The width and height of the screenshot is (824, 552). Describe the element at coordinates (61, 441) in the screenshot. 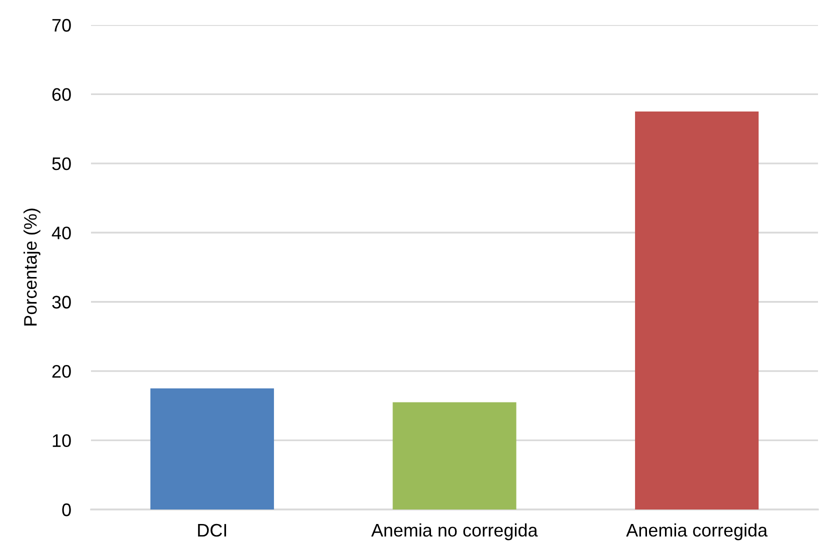

I see `y-tick-label: 10` at that location.